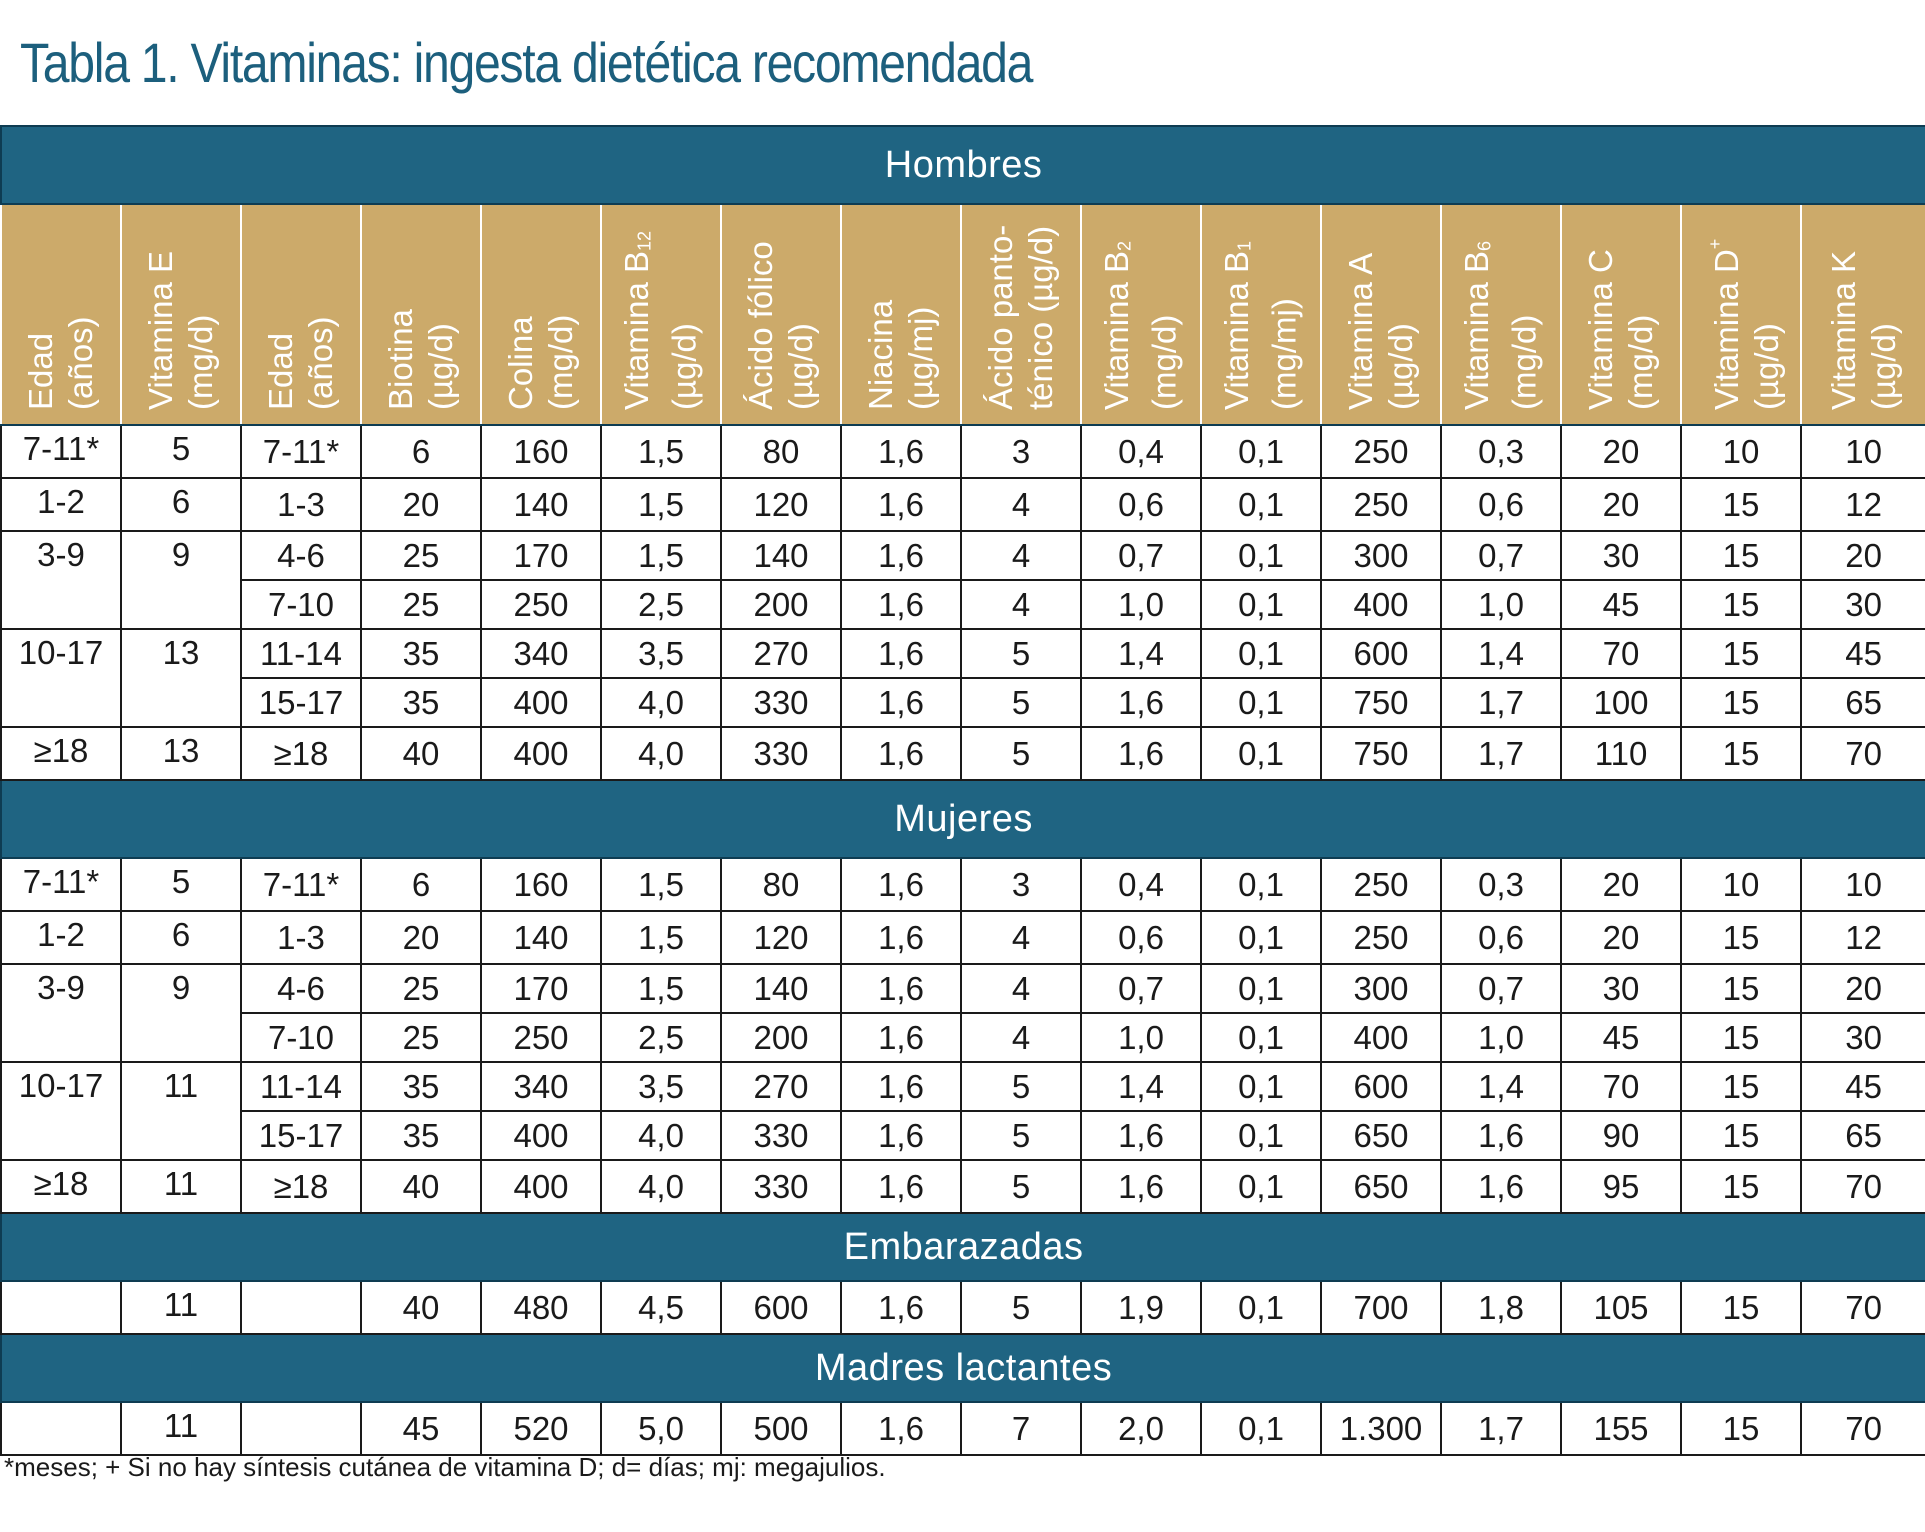 The image size is (1925, 1532). I want to click on table-cell: 7-11*, so click(301, 884).